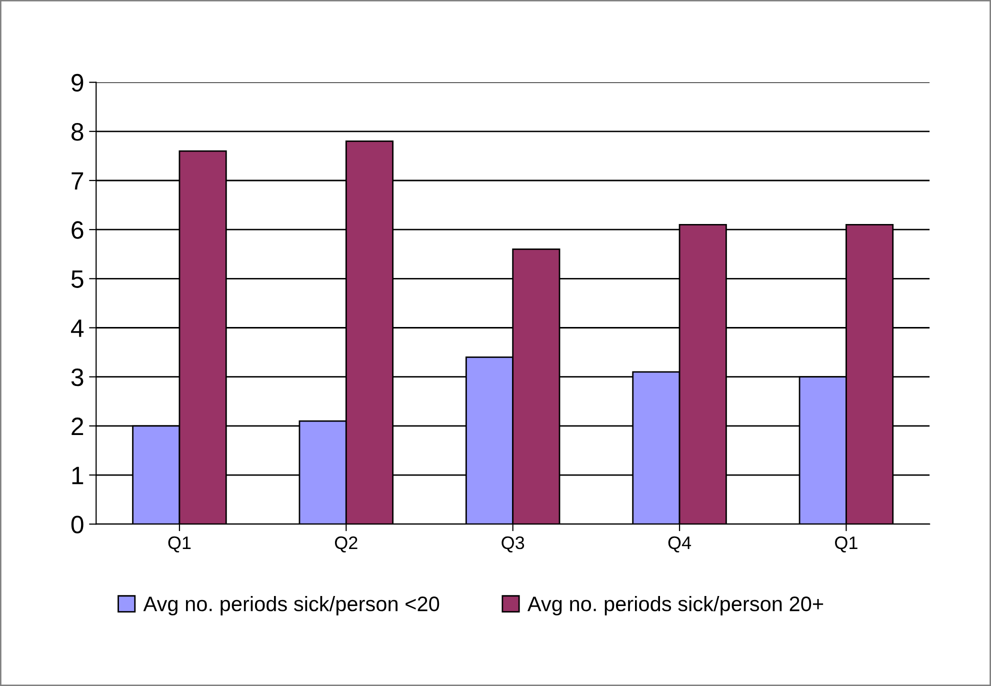  What do you see at coordinates (513, 544) in the screenshot?
I see `x-tick-label: Q3` at bounding box center [513, 544].